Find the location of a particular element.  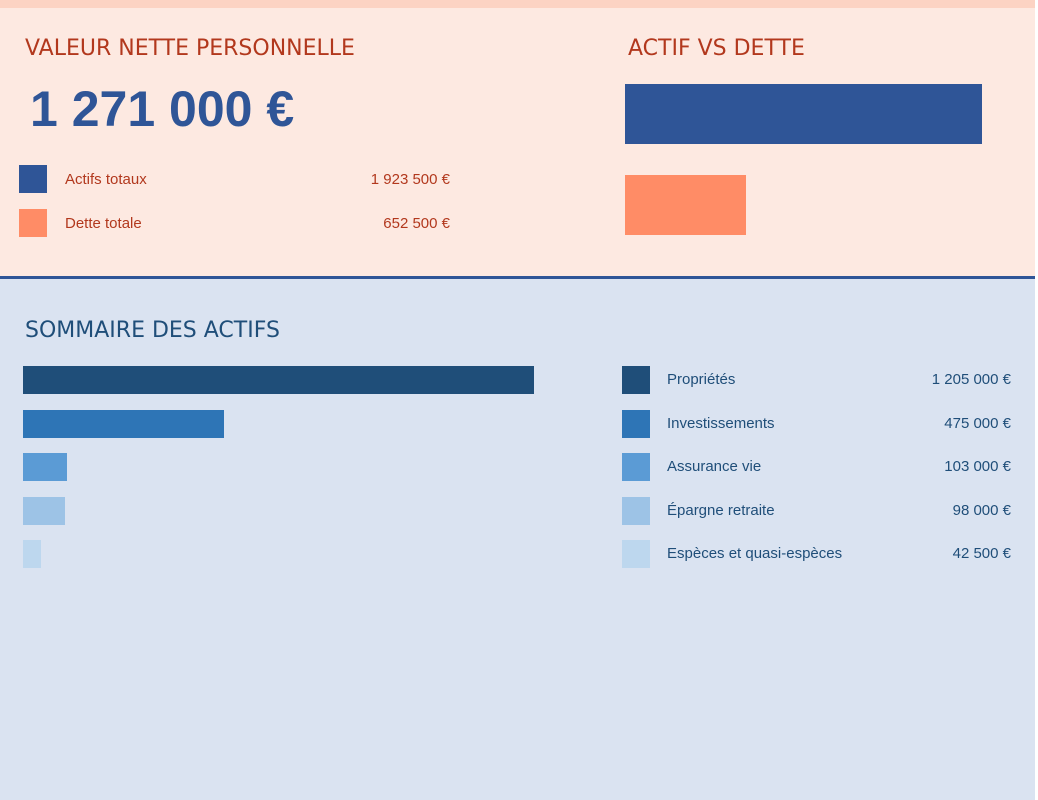

net-worth-title: VALEUR NETTE PERSONNELLE is located at coordinates (190, 48).